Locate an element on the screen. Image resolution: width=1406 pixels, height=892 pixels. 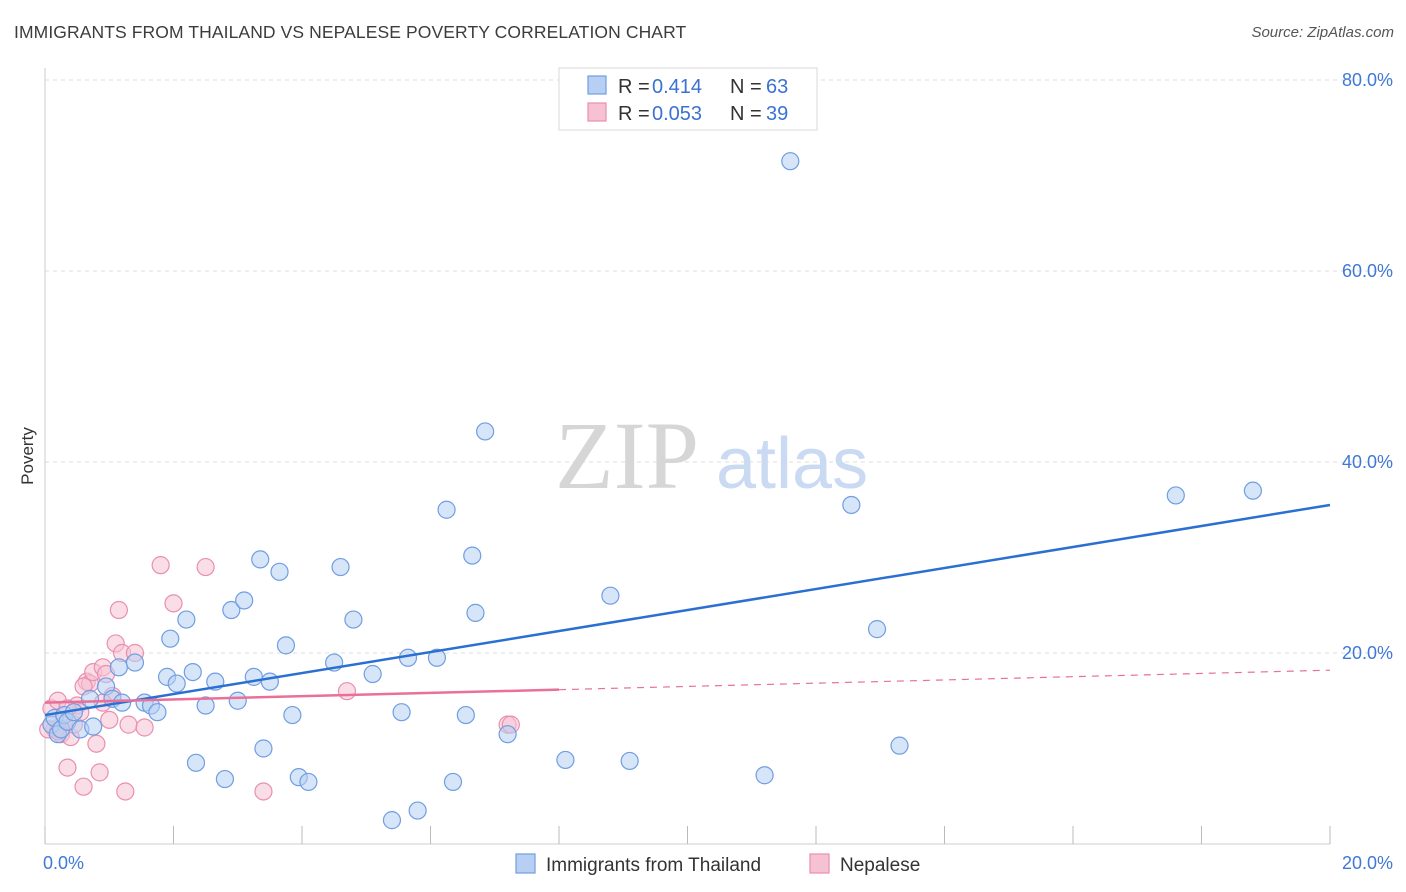
watermark-atlas: atlas is located at coordinates (792, 464).